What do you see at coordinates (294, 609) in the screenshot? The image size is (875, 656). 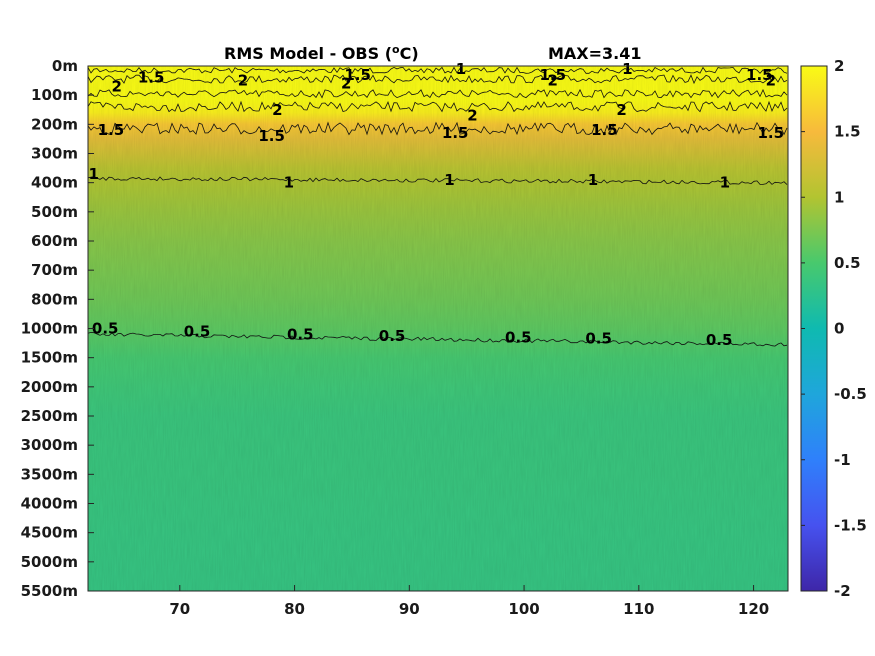 I see `x-tick-label: 80` at bounding box center [294, 609].